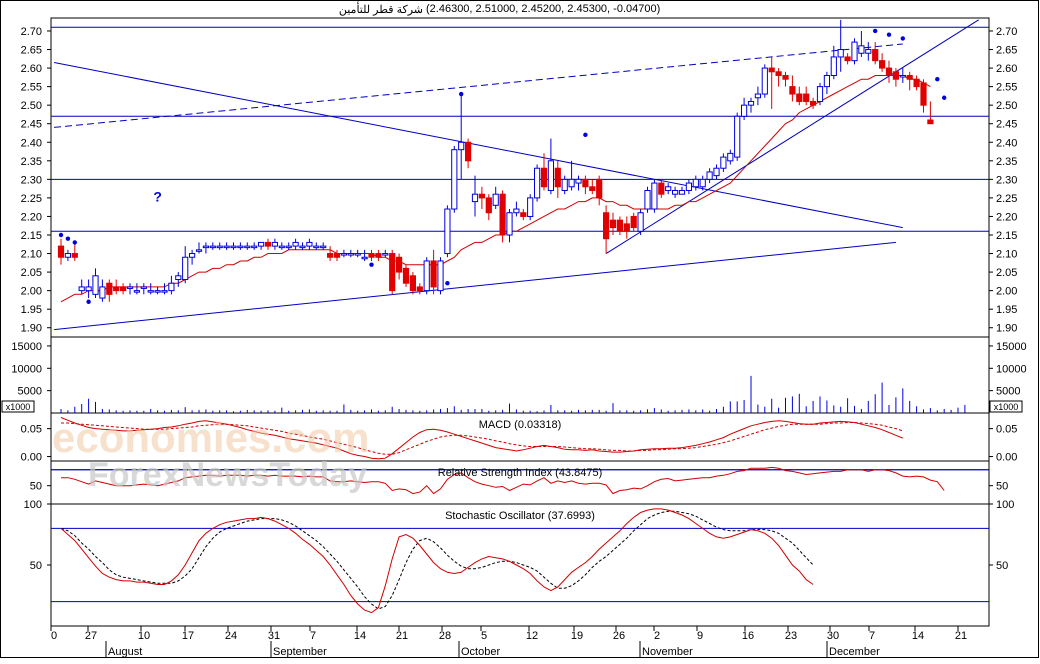  I want to click on stochastic-k-line, so click(437, 561).